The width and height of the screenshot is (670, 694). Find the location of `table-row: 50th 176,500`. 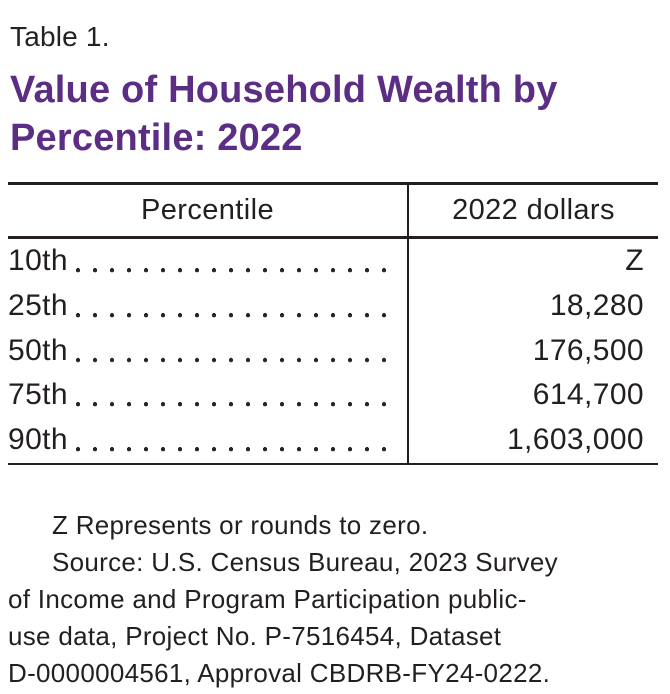

table-row: 50th 176,500 is located at coordinates (333, 351).